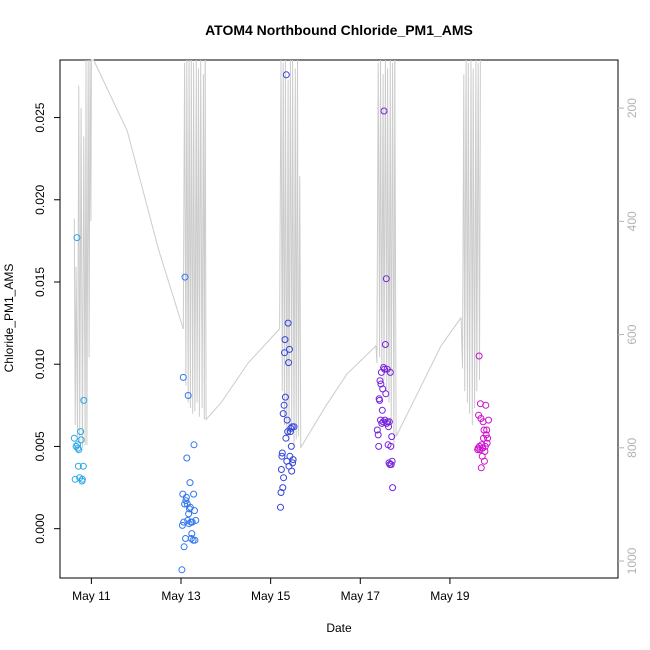 The width and height of the screenshot is (650, 650). Describe the element at coordinates (91, 596) in the screenshot. I see `x-tick-label: May 11` at that location.